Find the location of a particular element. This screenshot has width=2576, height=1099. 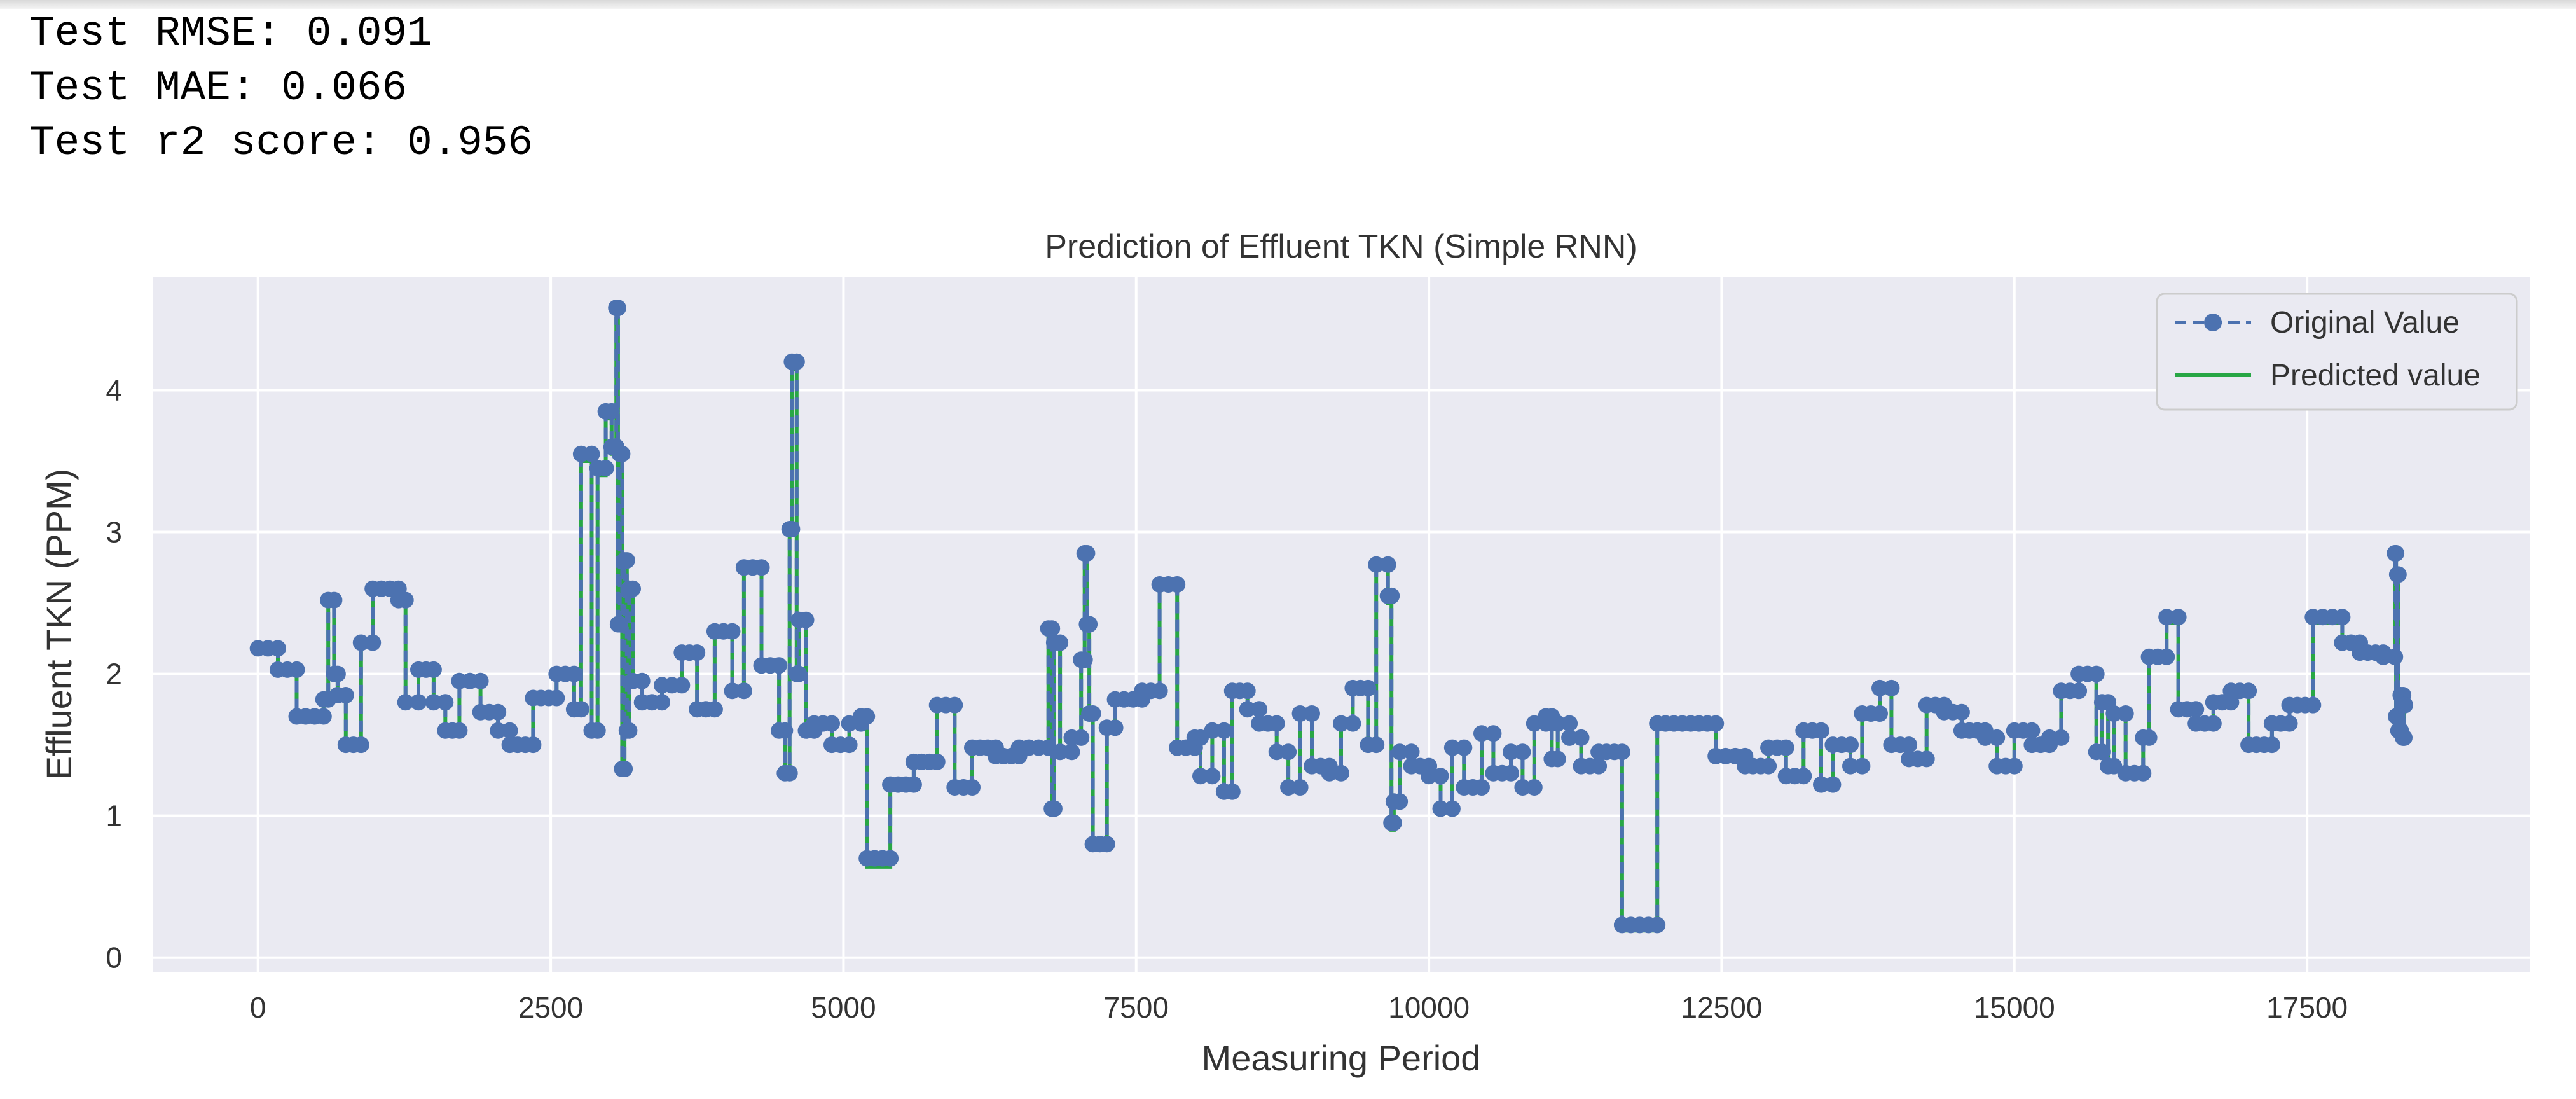

top-rule is located at coordinates (1288, 4).